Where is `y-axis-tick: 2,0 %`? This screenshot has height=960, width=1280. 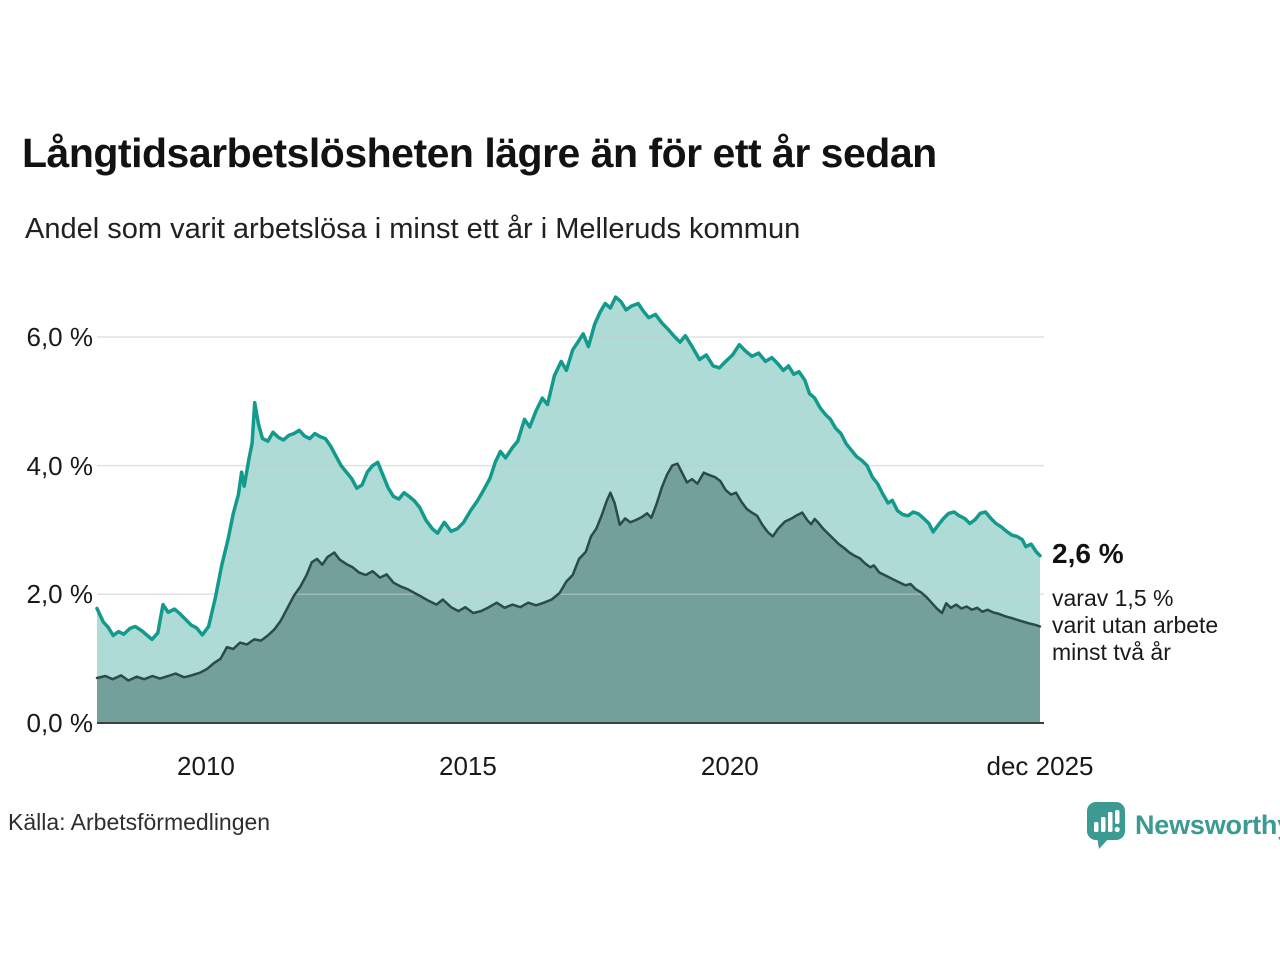
y-axis-tick: 2,0 % is located at coordinates (60, 594).